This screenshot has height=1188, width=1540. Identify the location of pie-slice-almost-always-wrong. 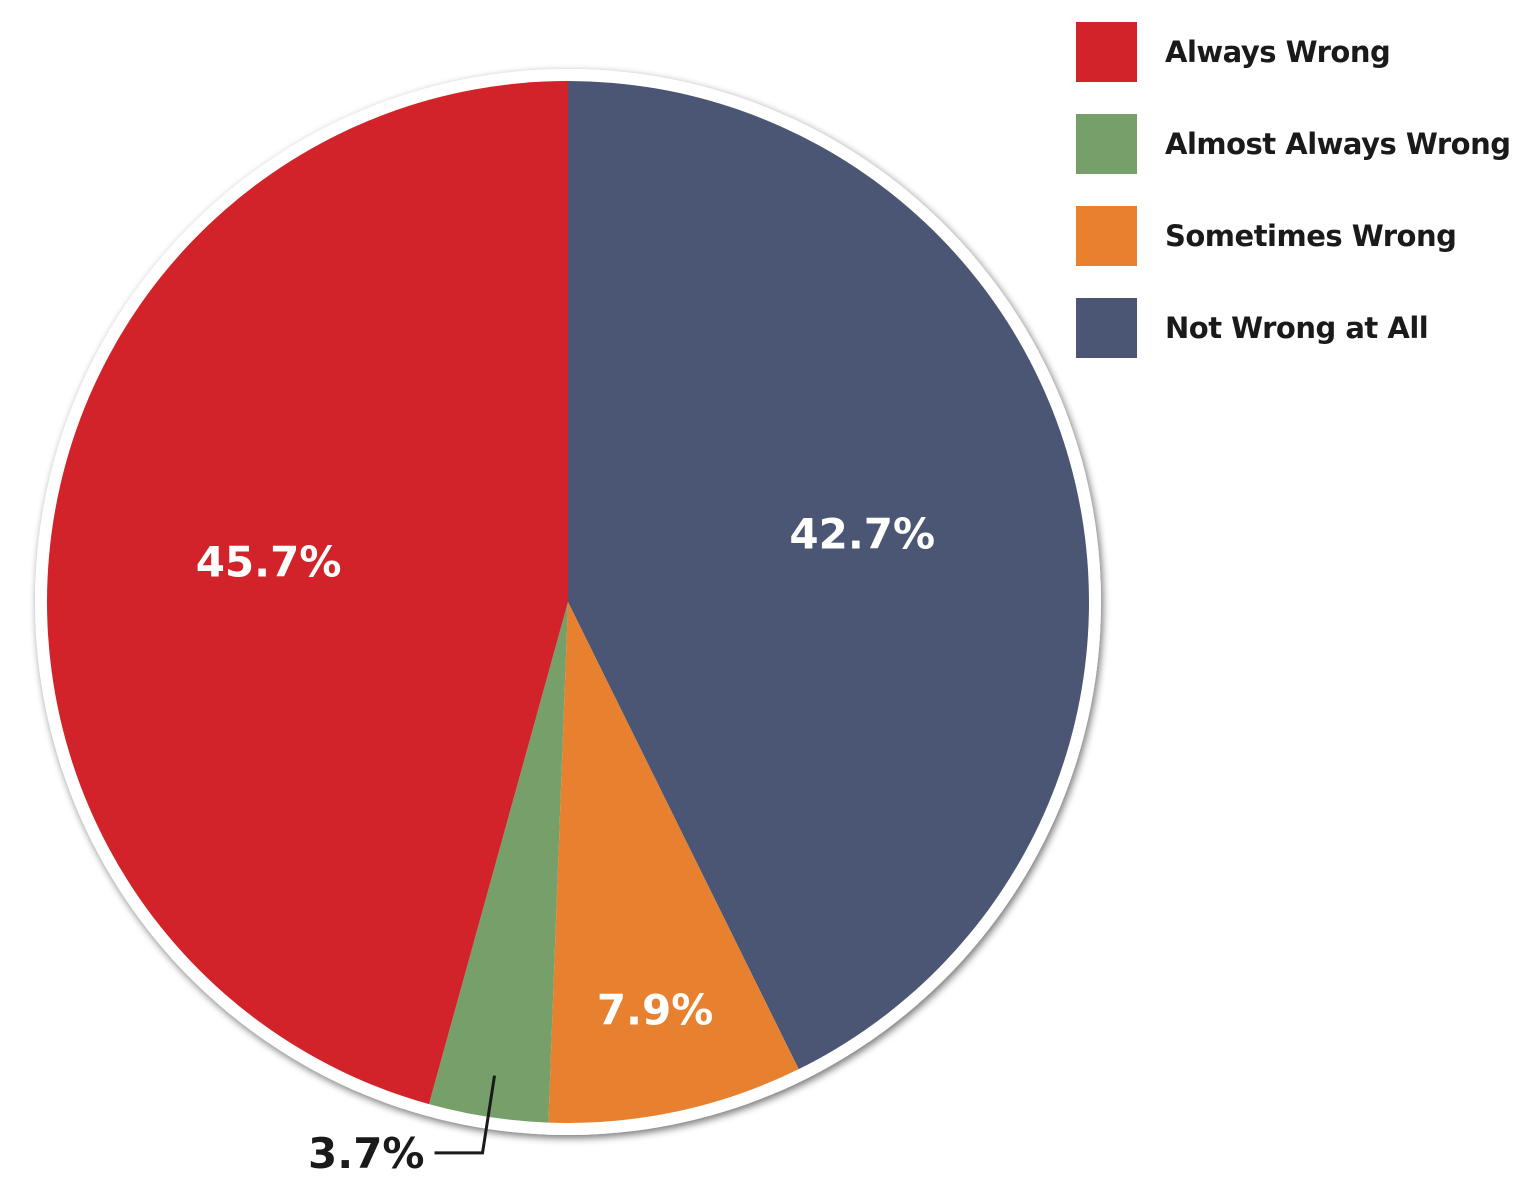
(498, 862).